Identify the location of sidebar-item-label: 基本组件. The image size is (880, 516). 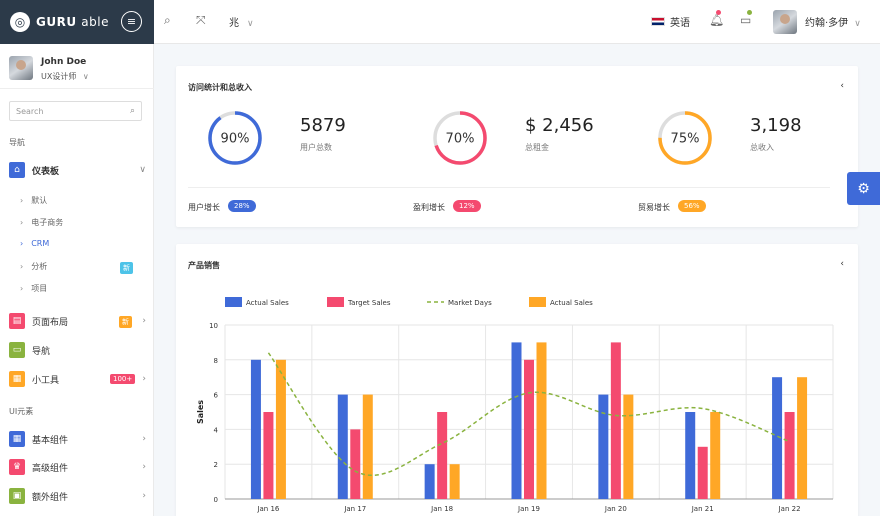
(50, 440).